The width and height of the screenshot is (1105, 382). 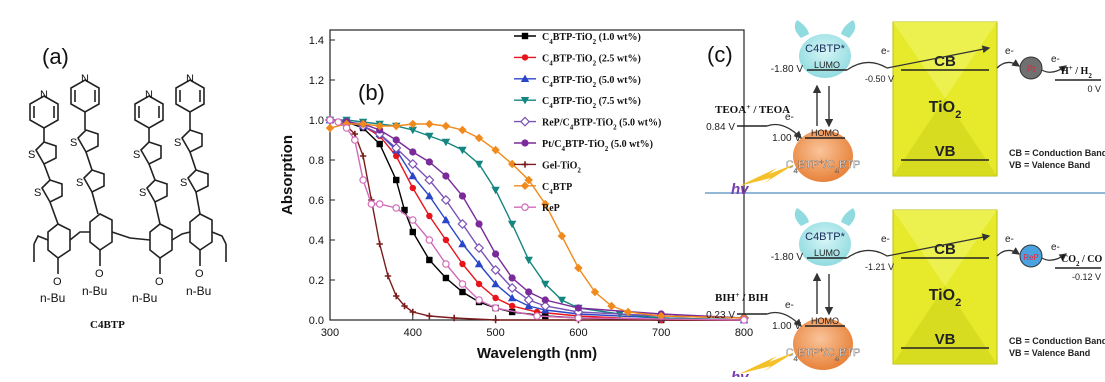 I want to click on y-axis-label: Absorption, so click(x=287, y=175).